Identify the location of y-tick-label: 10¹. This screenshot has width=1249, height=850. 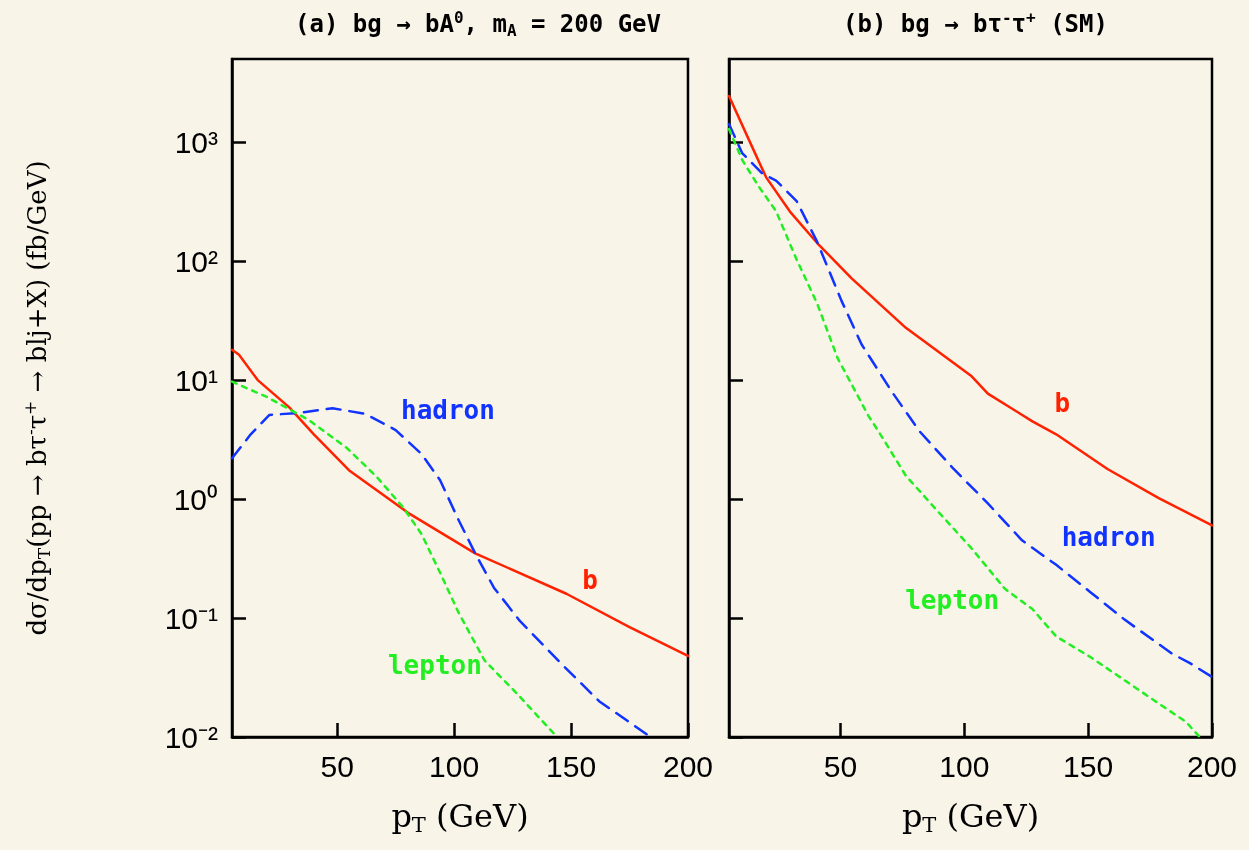
(196, 380).